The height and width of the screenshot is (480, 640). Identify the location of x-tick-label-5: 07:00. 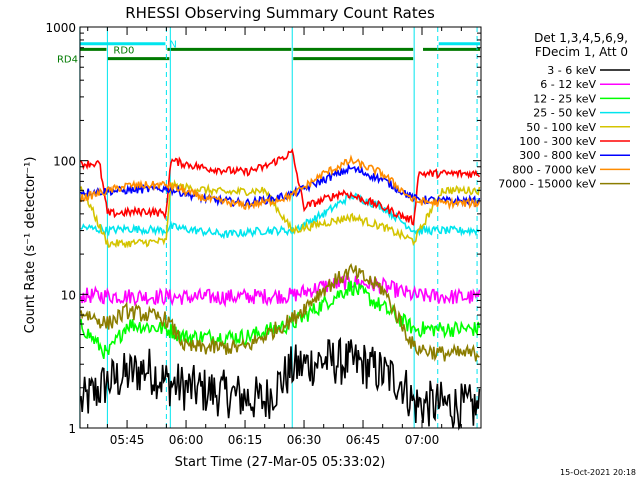
(422, 440).